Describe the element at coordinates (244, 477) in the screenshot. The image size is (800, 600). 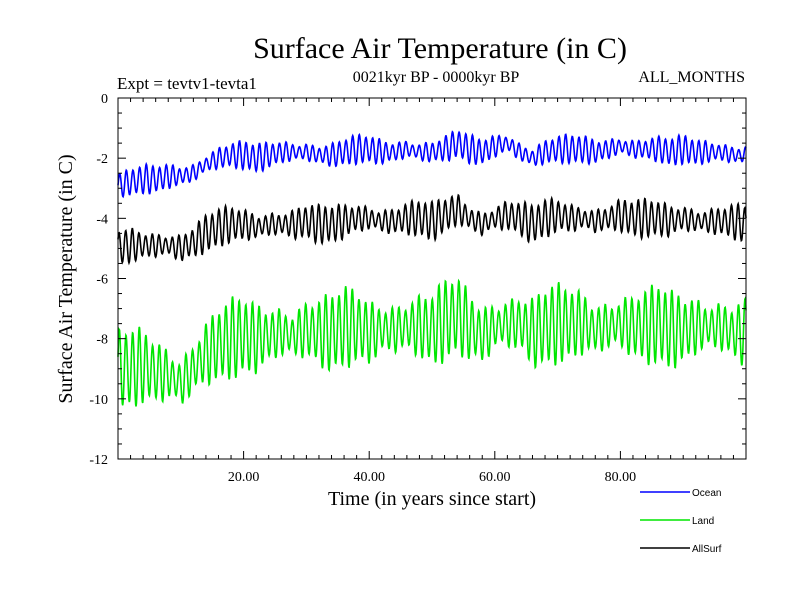
I see `x-tick-label: 20.00` at that location.